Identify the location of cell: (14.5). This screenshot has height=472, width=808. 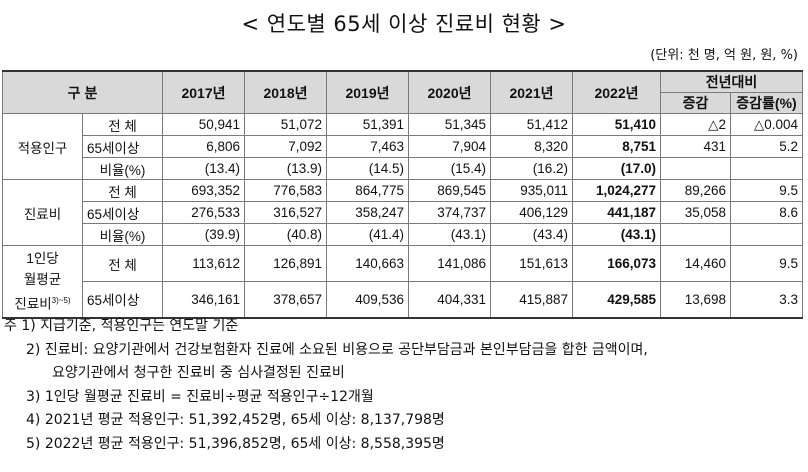
(367, 168).